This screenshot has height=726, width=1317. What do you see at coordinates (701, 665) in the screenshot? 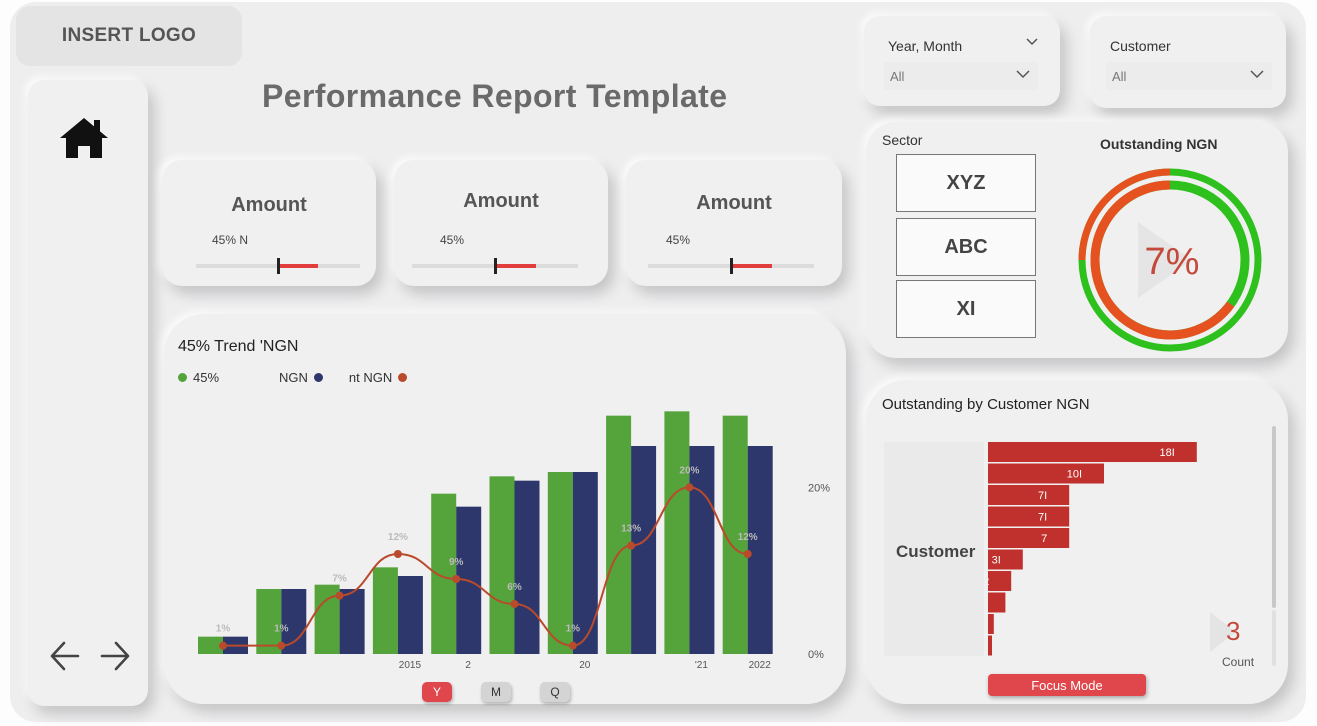
I see `x-tick-label: '21` at bounding box center [701, 665].